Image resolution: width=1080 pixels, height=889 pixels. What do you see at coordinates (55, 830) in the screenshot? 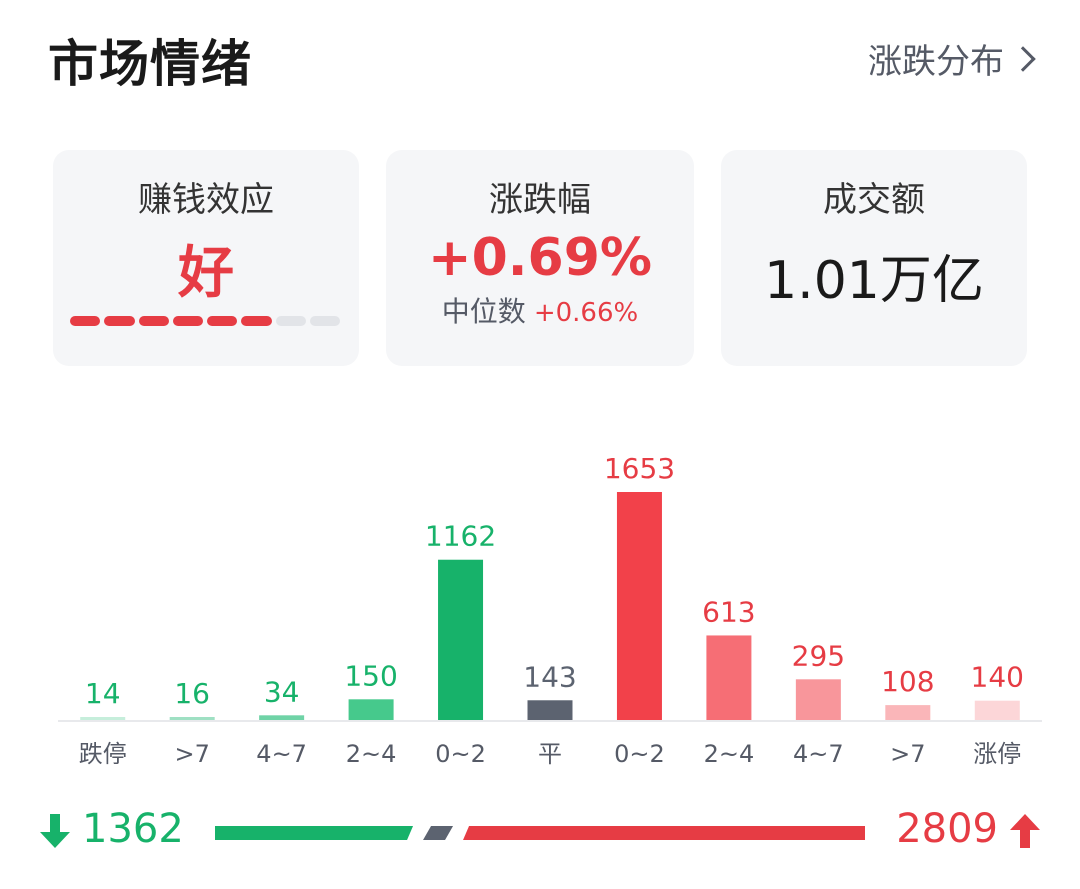
I see `arrow-down-icon` at bounding box center [55, 830].